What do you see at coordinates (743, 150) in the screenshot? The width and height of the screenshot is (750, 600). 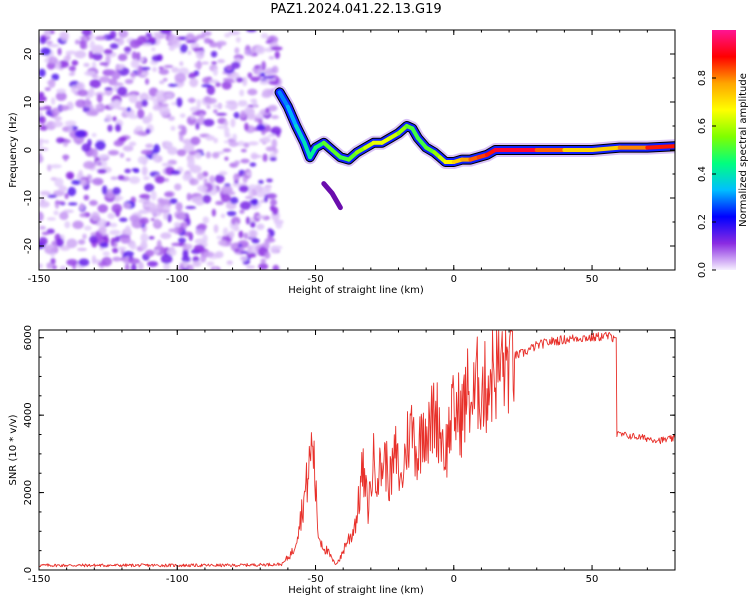 I see `colorbar-label: Normalized spectral amplitude` at bounding box center [743, 150].